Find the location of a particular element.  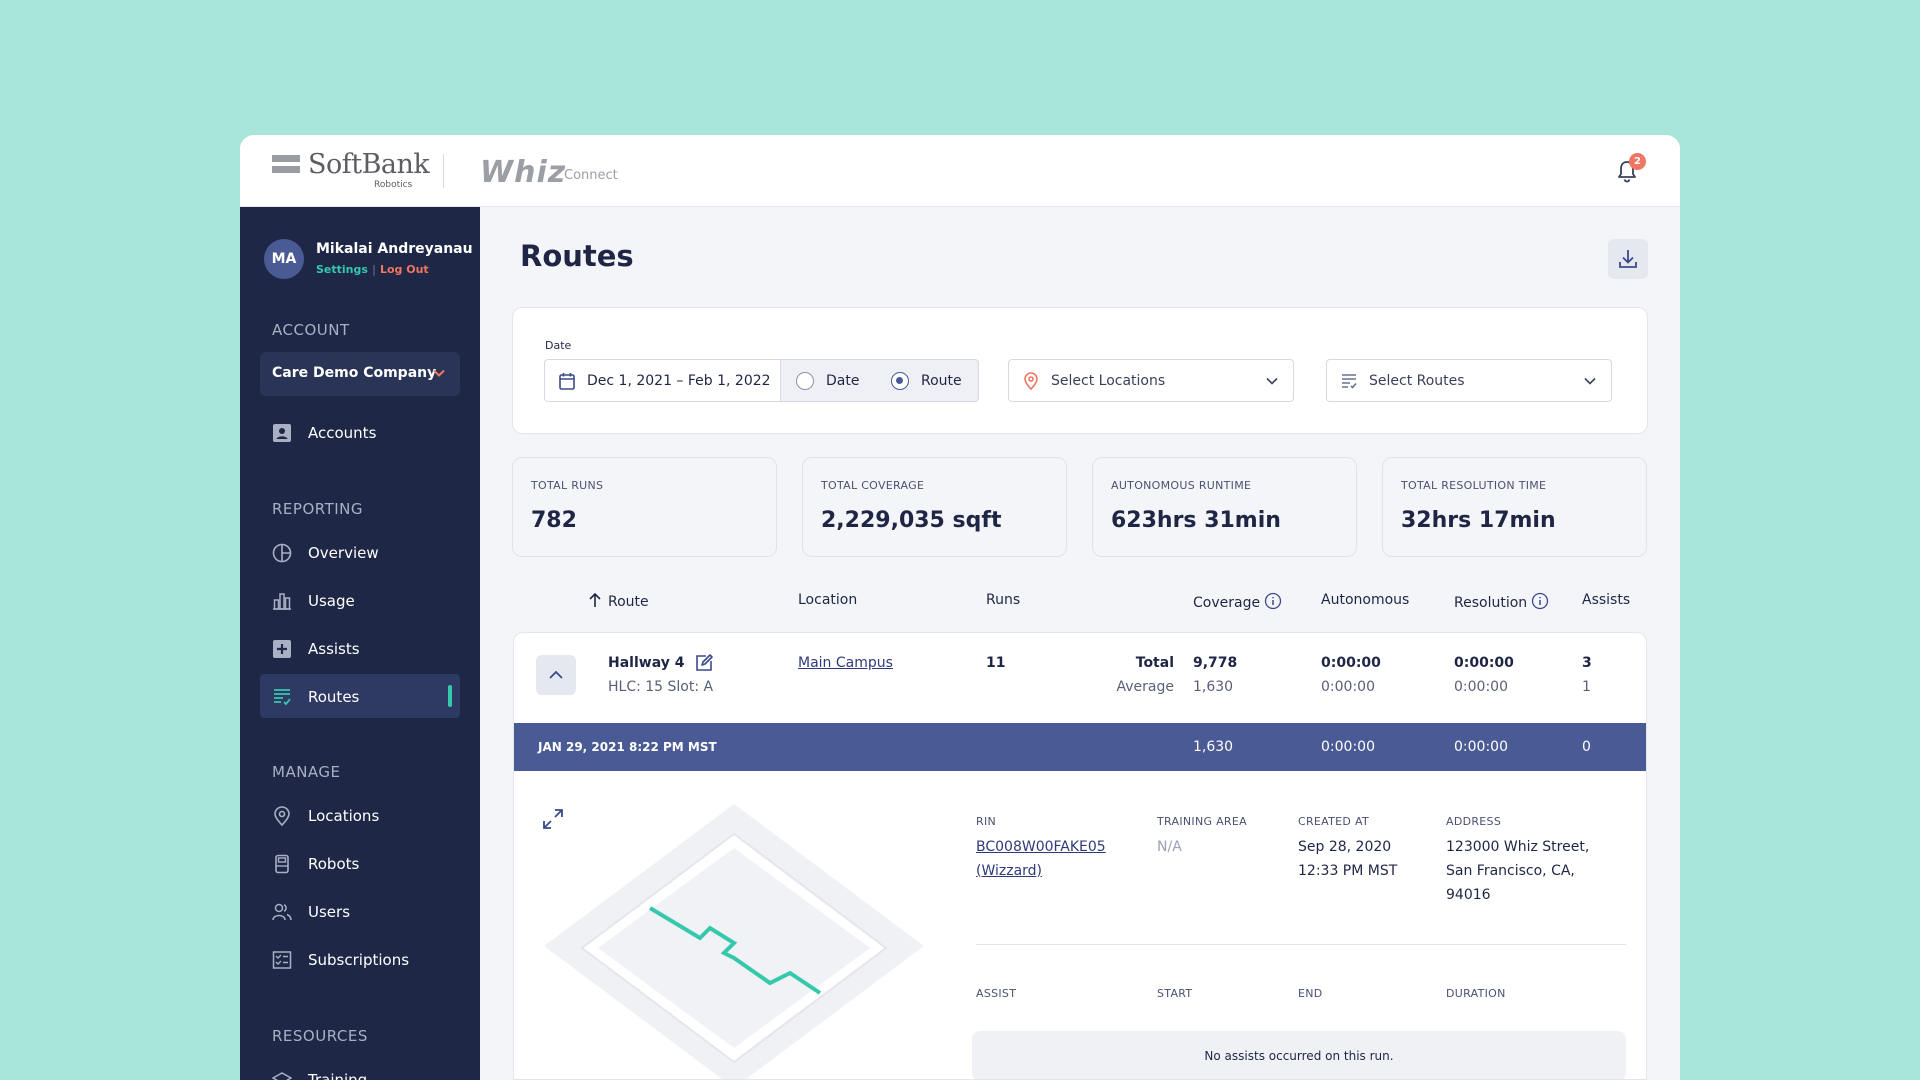

run-resolution: 0:00:00 is located at coordinates (1481, 747).